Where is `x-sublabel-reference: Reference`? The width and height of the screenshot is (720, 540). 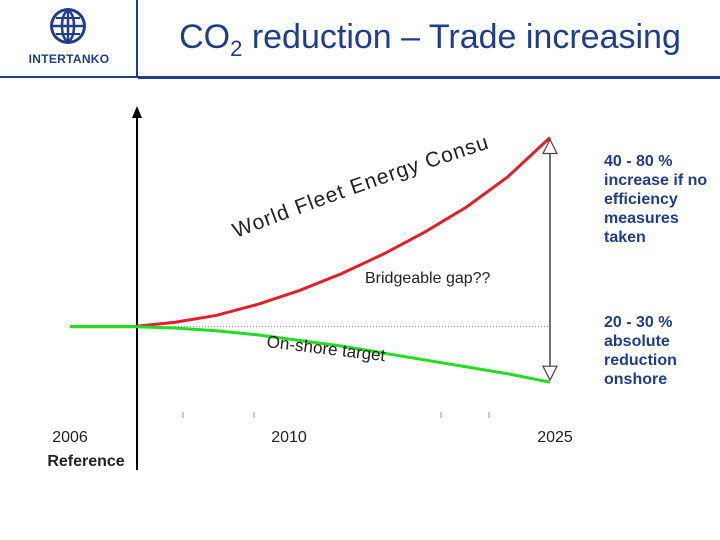
x-sublabel-reference: Reference is located at coordinates (85, 461).